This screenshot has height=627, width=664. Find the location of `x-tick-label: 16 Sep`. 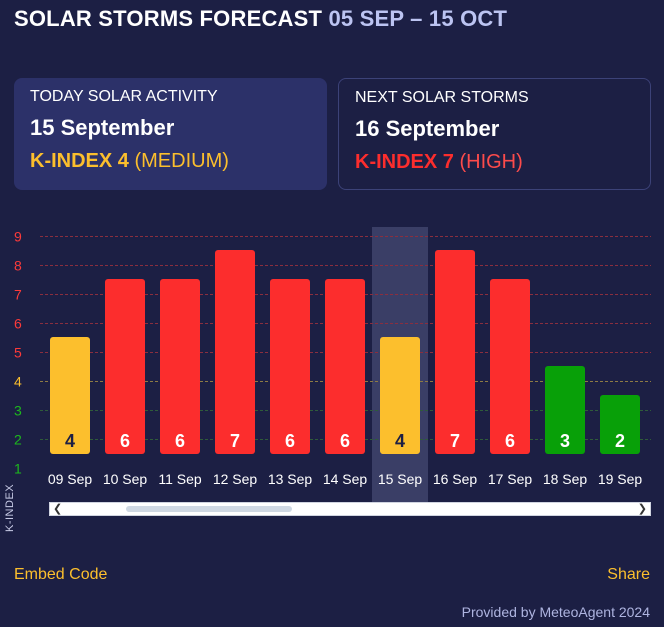

x-tick-label: 16 Sep is located at coordinates (455, 479).